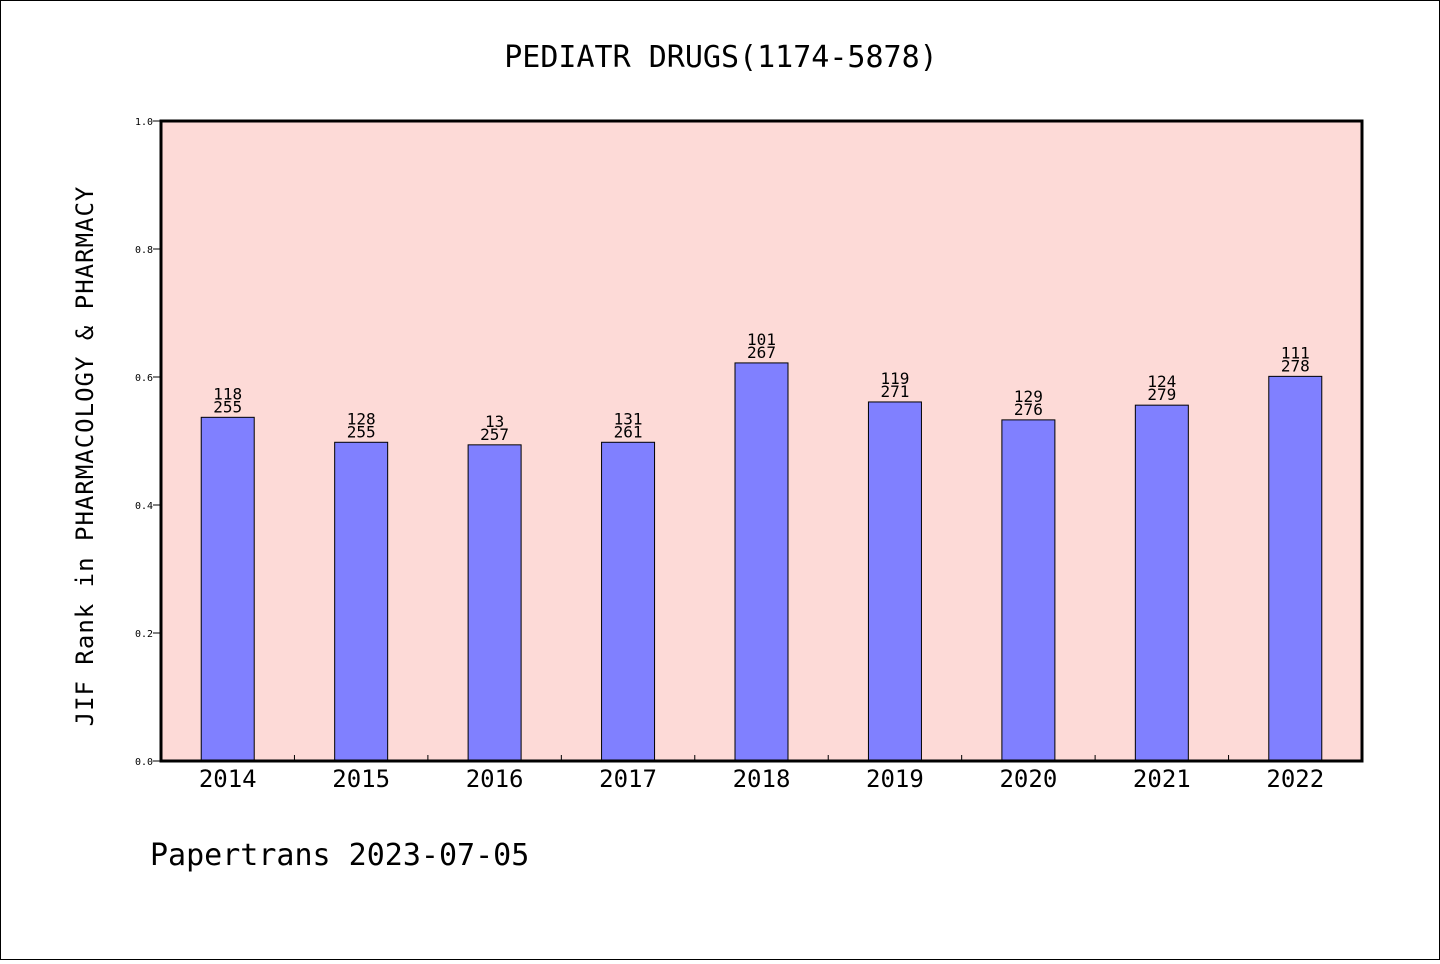 The width and height of the screenshot is (1440, 964). I want to click on bar-total-label: 261, so click(628, 431).